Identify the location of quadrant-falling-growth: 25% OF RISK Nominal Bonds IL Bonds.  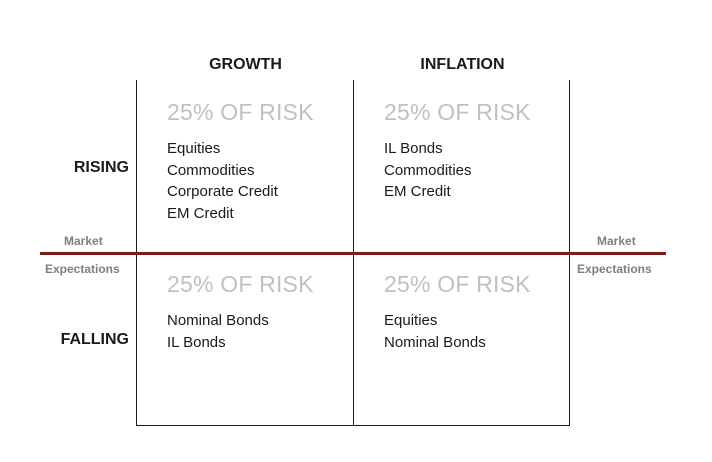
(244, 312).